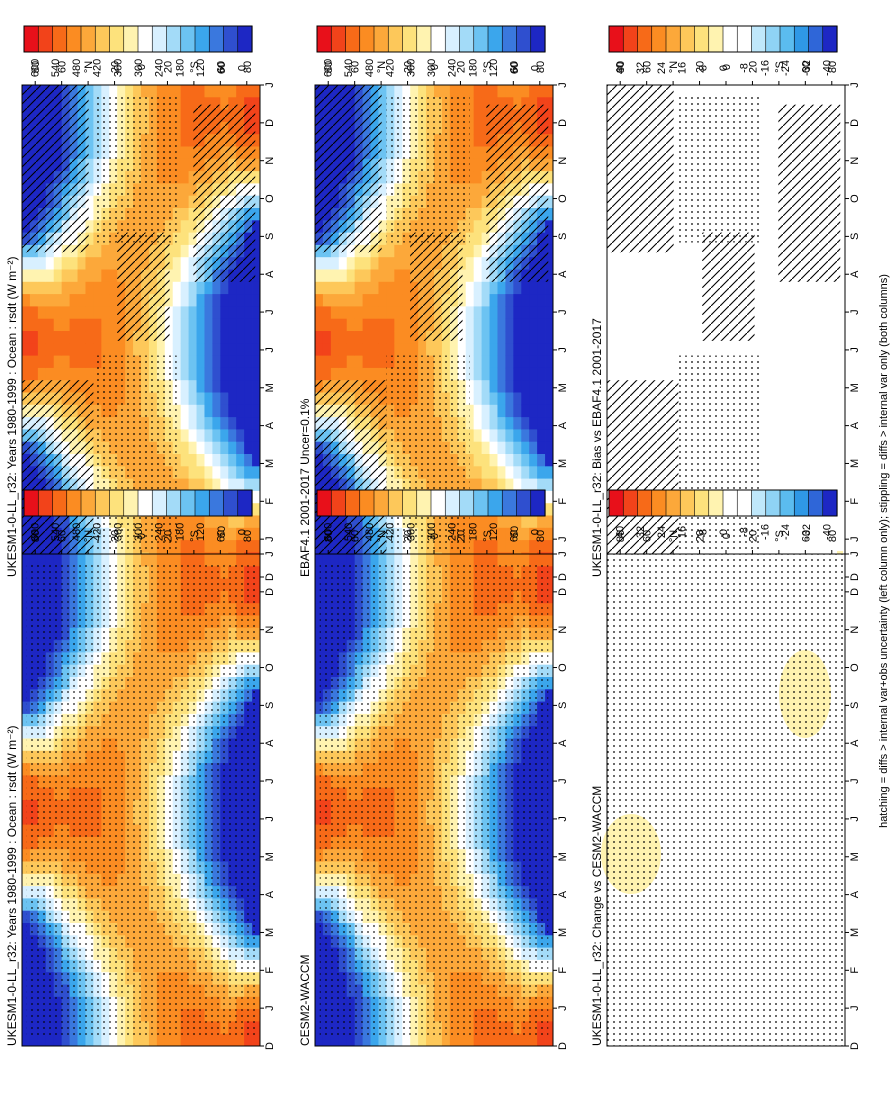  Describe the element at coordinates (597, 916) in the screenshot. I see `panel-title: UKESM1-0-LL_r32: Change vs CESM2-WACCM` at that location.